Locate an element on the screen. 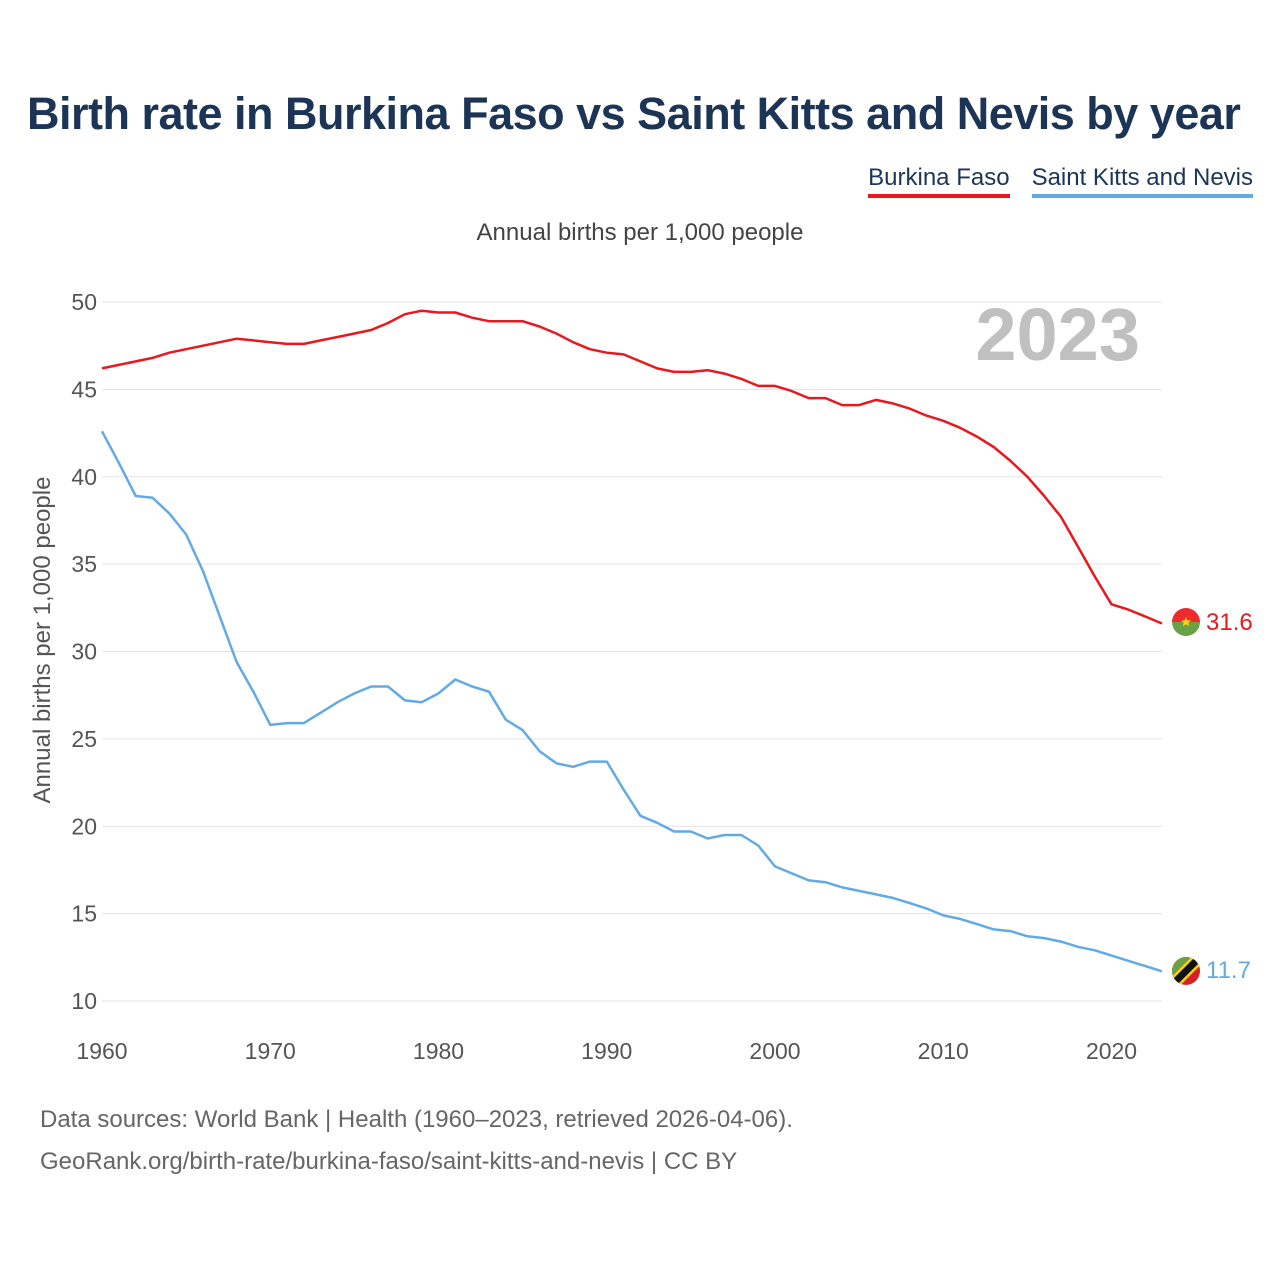 This screenshot has height=1280, width=1280. end-label-saint-kitts-and-nevis: 11.7 is located at coordinates (1228, 970).